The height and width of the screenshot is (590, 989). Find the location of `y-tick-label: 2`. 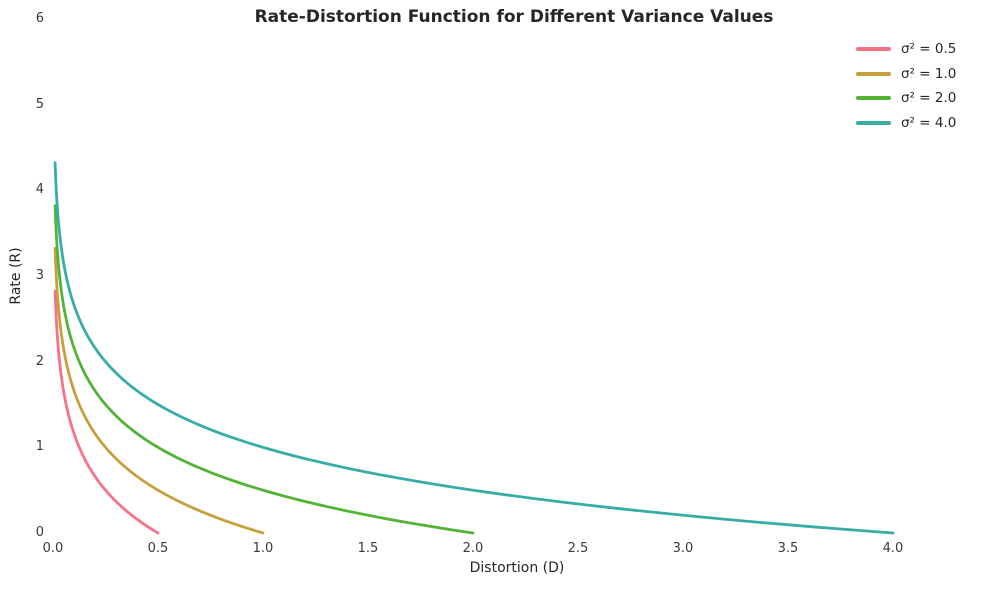

y-tick-label: 2 is located at coordinates (39, 361).